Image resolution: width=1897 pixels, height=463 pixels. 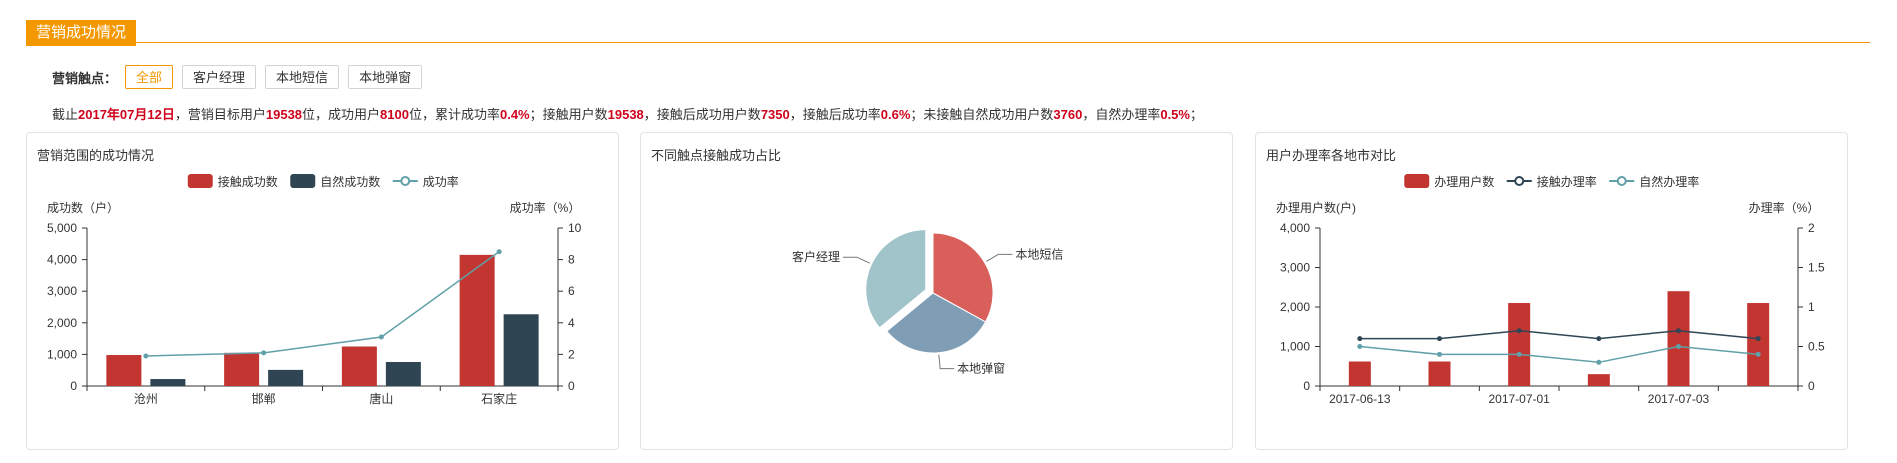 I want to click on y2-tick-label: 6, so click(x=571, y=291).